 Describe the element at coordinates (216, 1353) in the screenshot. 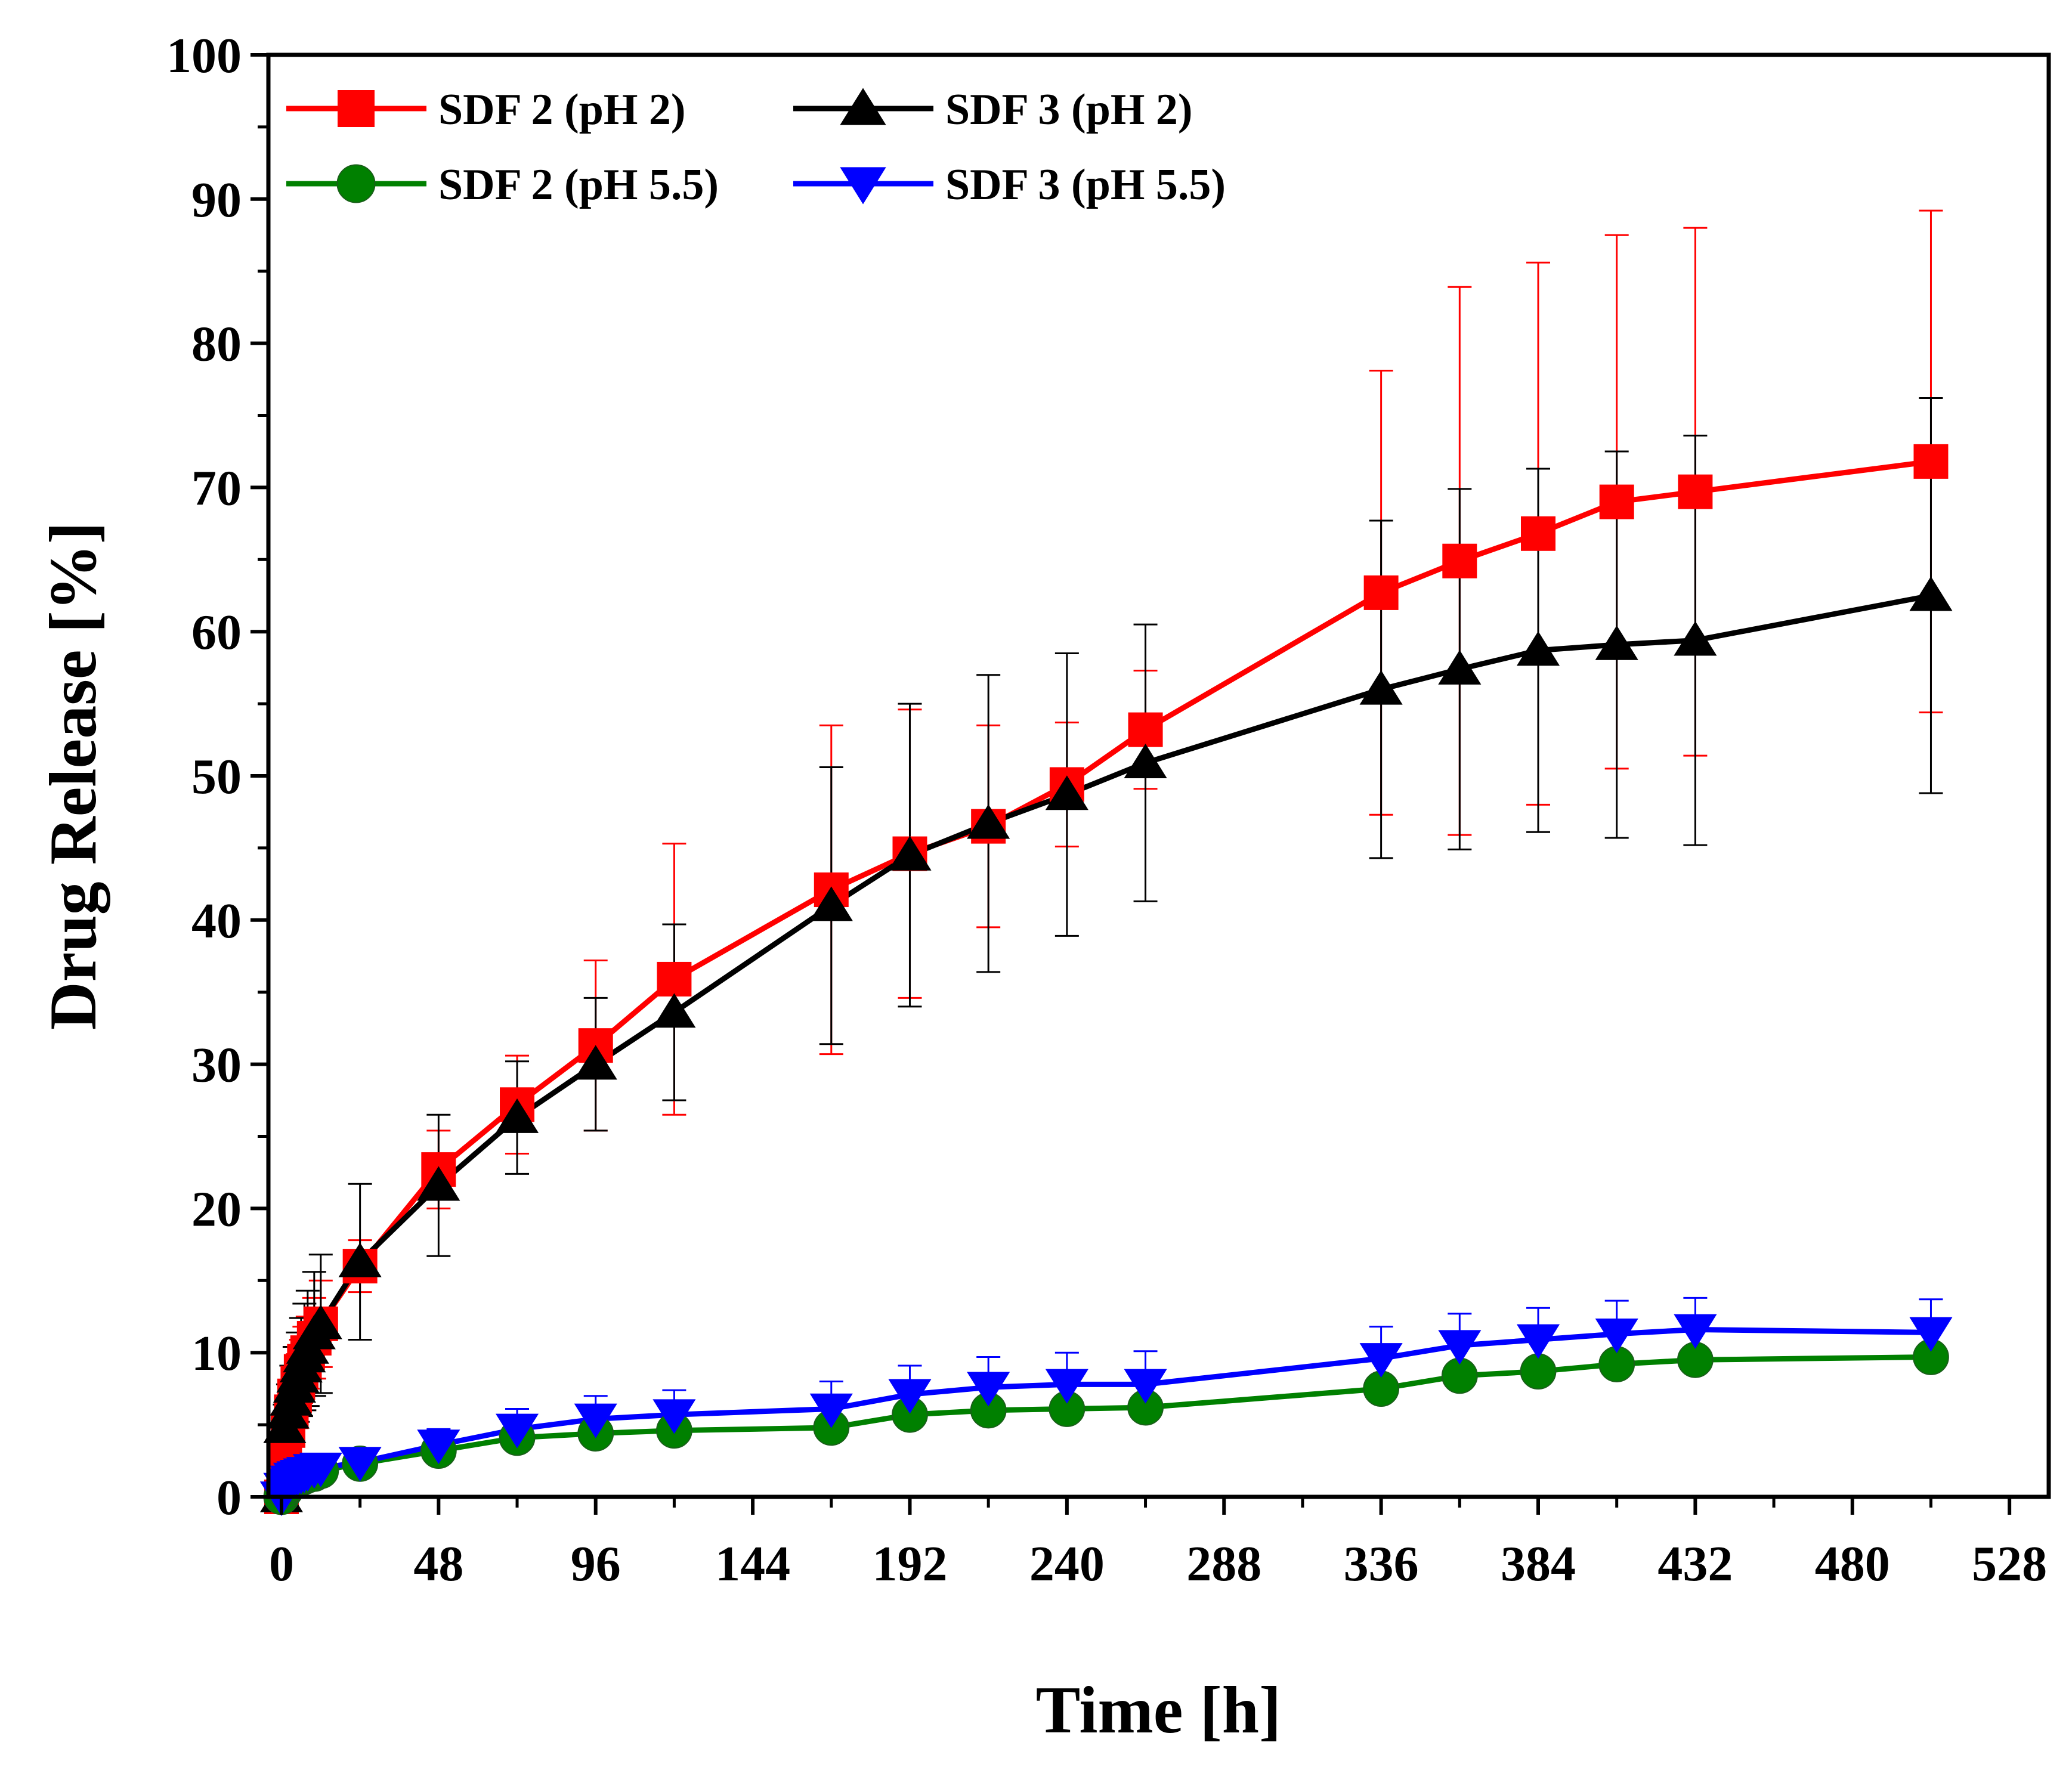

I see `y-tick-label: 10` at that location.